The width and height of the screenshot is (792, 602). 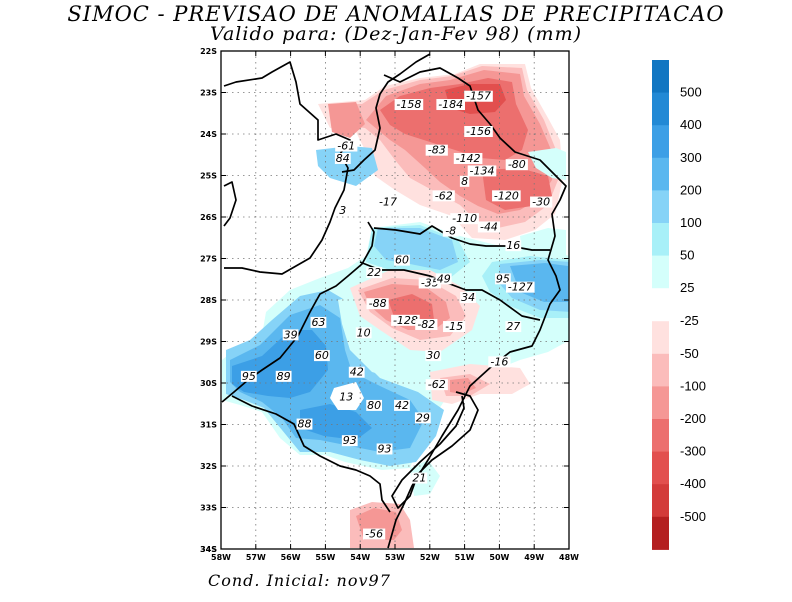 I want to click on legend-label: -400, so click(x=693, y=483).